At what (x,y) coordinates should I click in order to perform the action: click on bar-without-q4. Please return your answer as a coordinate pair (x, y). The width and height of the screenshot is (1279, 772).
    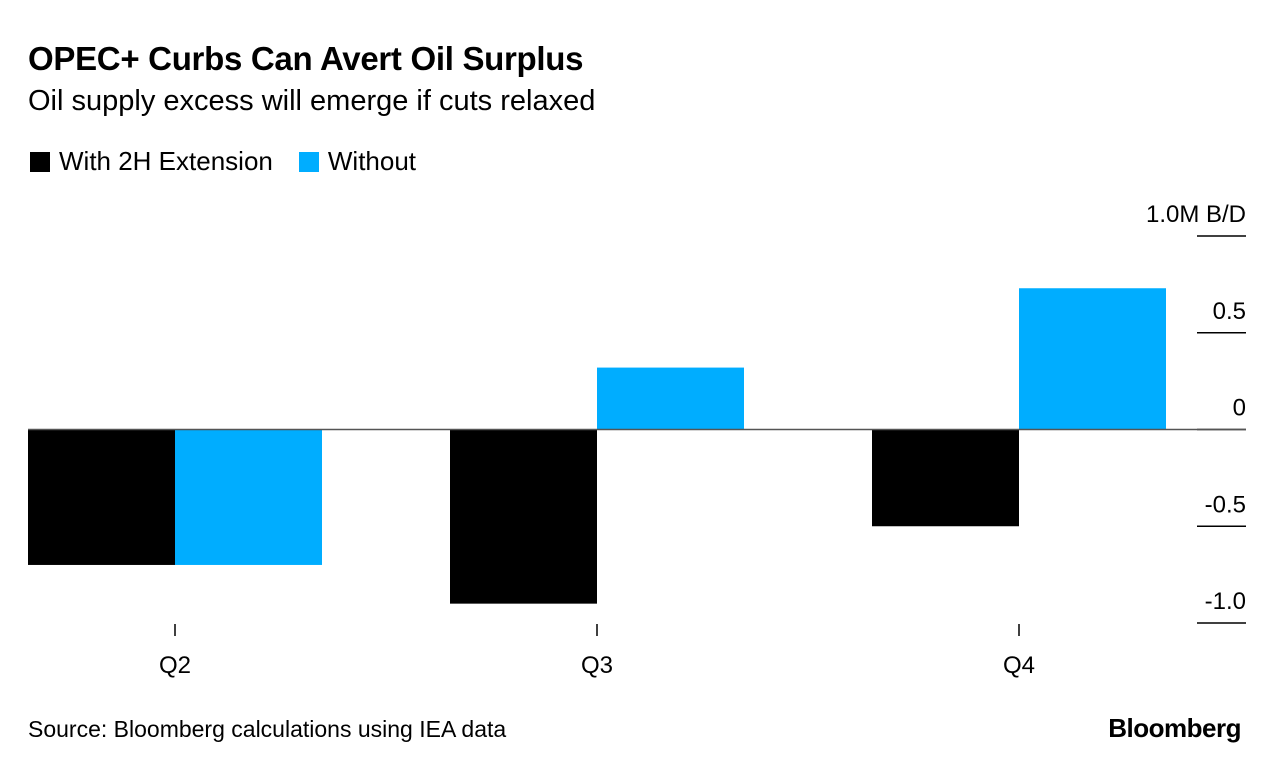
    Looking at the image, I should click on (1092, 359).